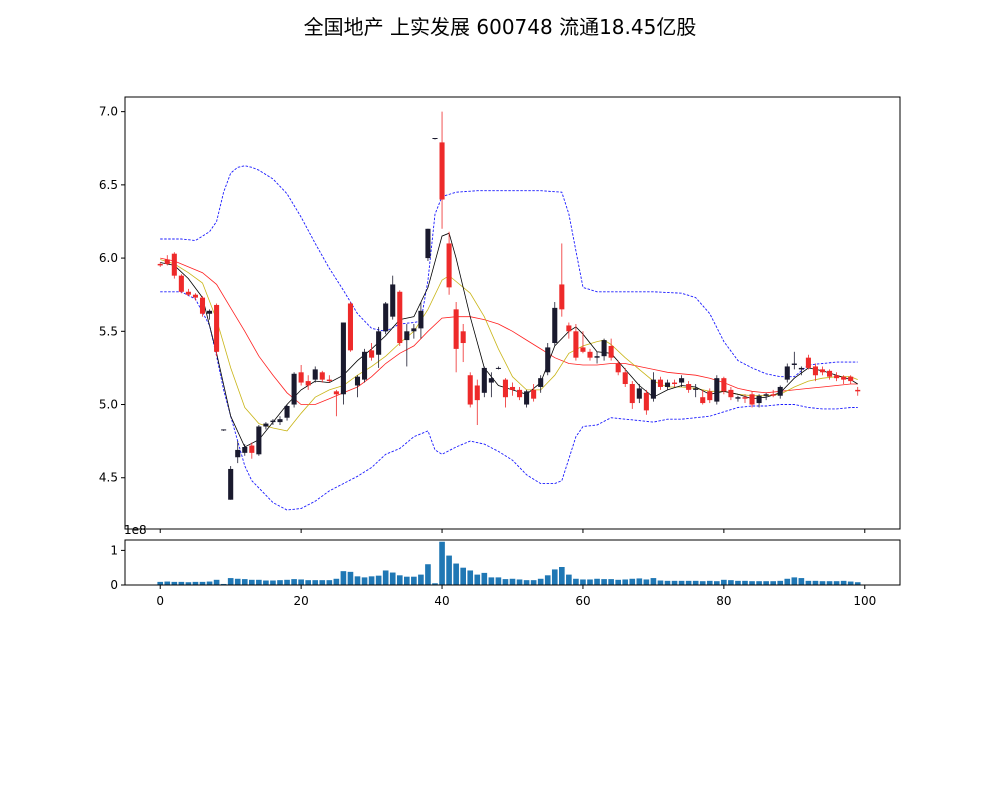 Image resolution: width=1000 pixels, height=800 pixels. Describe the element at coordinates (135, 530) in the screenshot. I see `volume-offset-label: 1e8` at that location.